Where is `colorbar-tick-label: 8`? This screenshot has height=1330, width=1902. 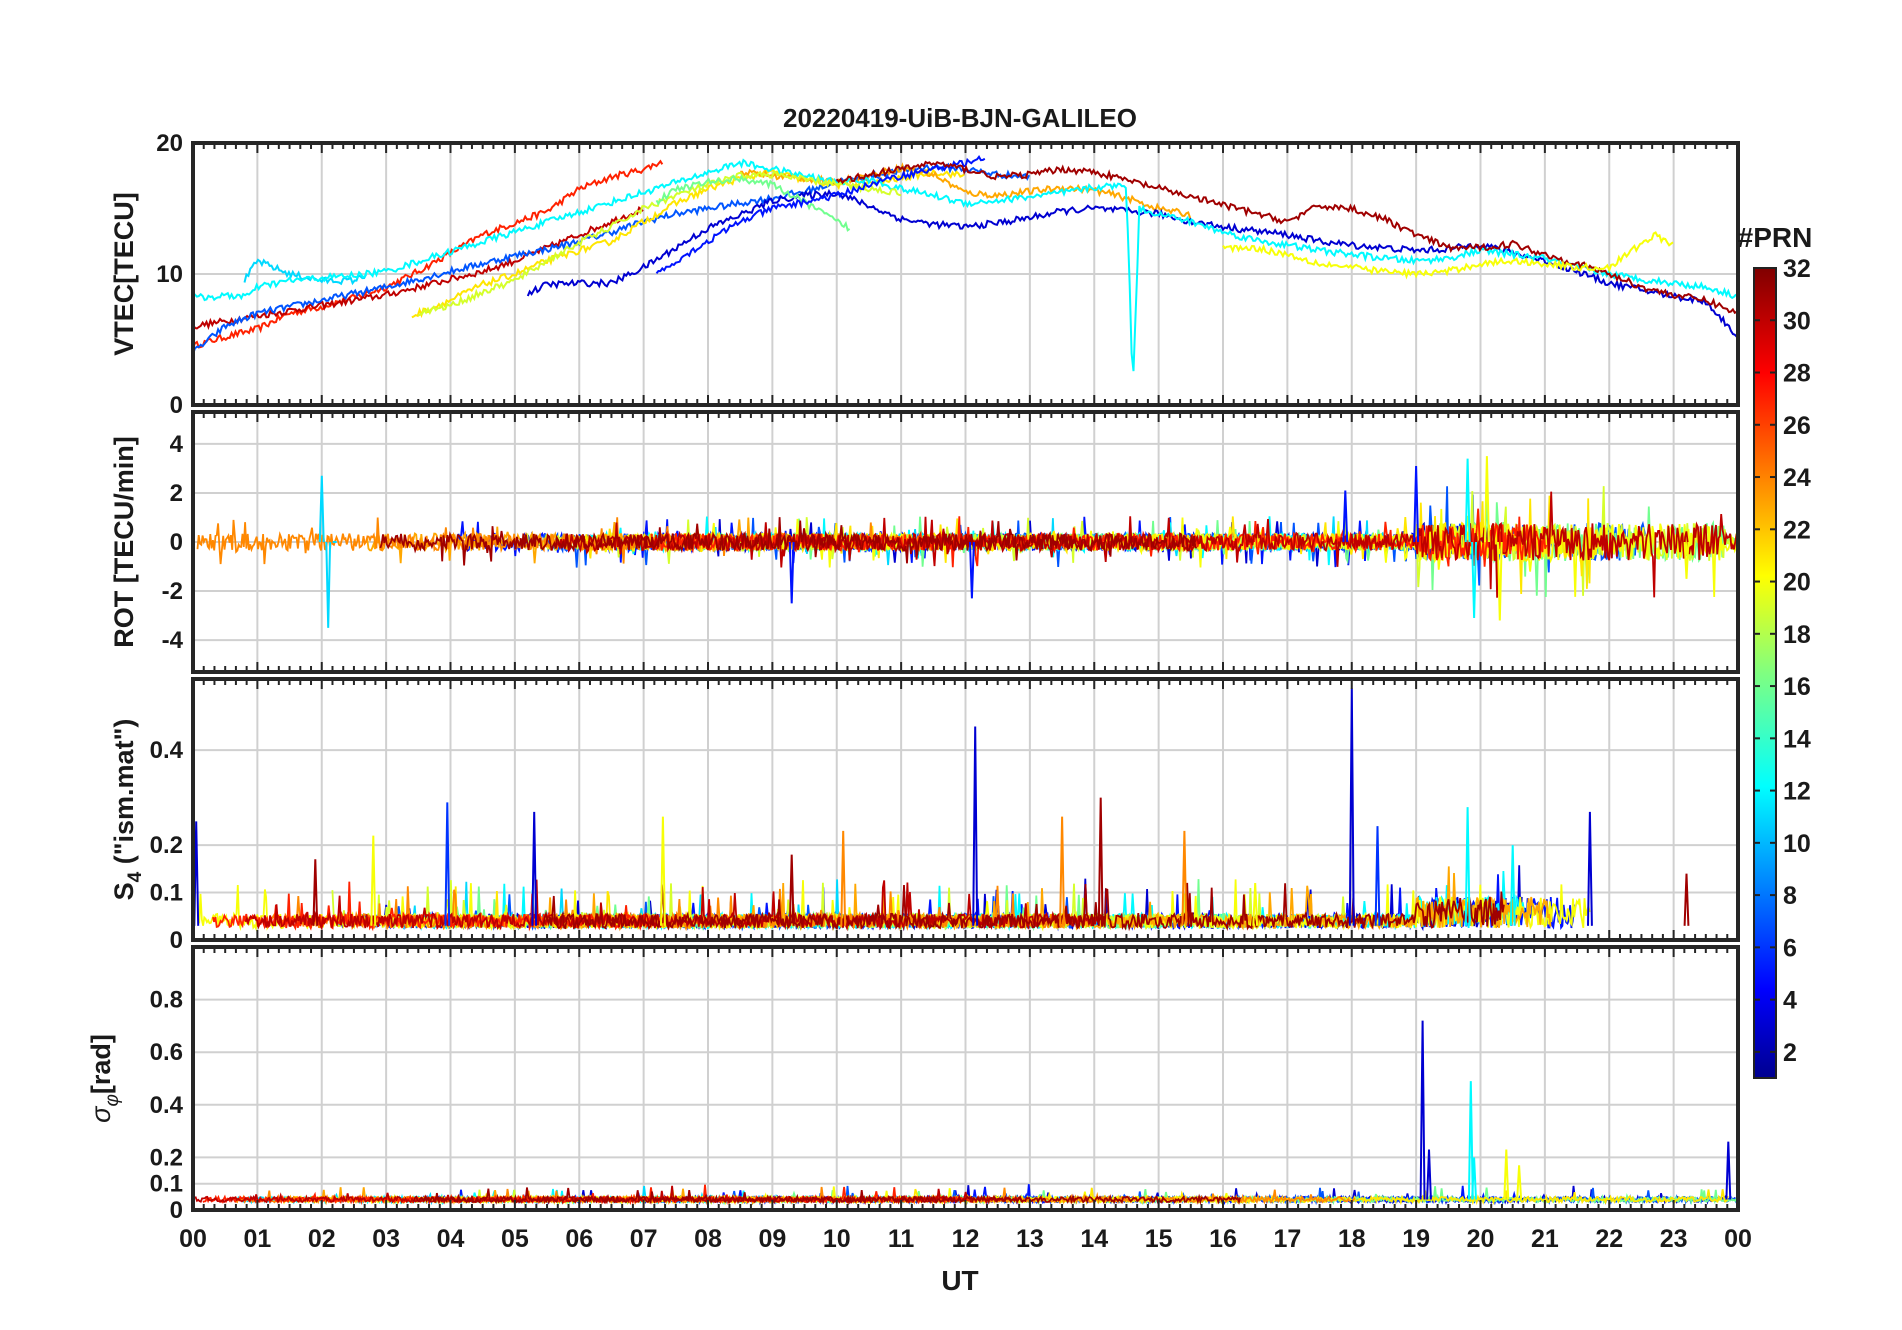
colorbar-tick-label: 8 is located at coordinates (1790, 896).